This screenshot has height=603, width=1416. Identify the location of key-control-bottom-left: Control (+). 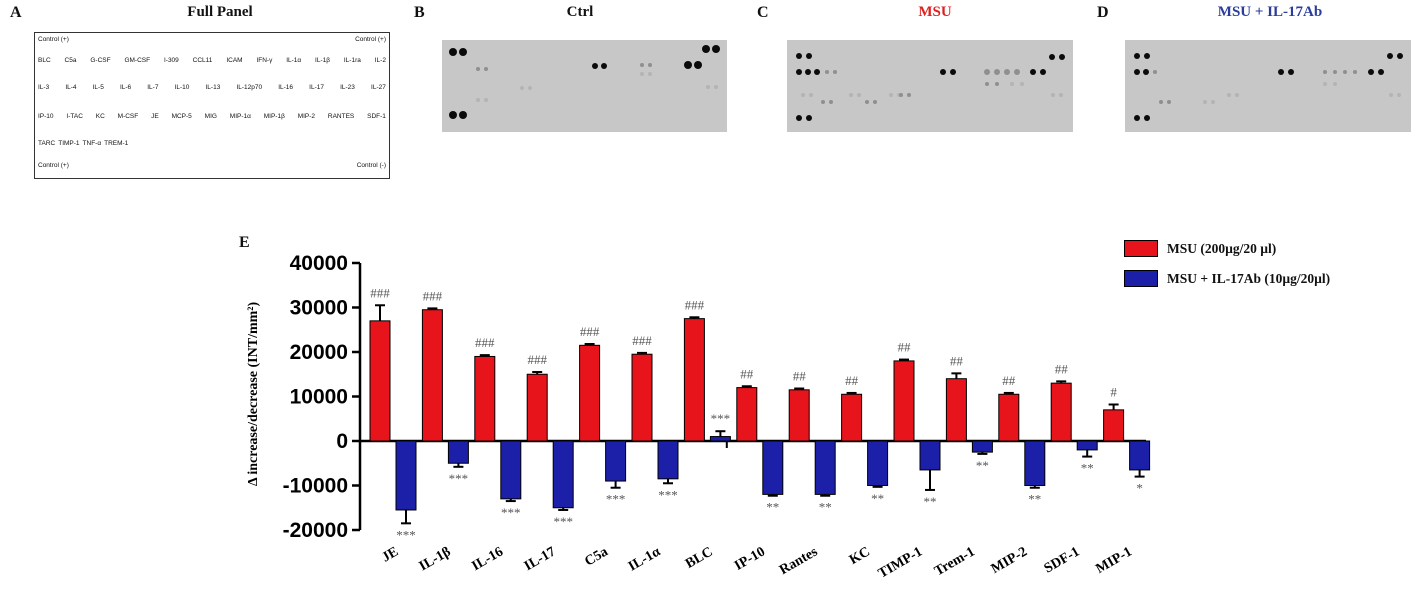
(53, 165).